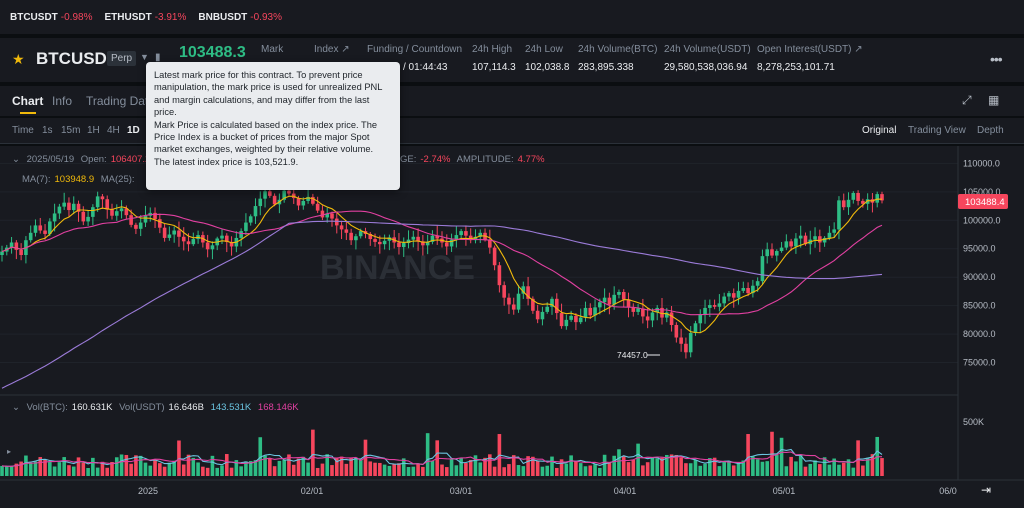 Image resolution: width=1024 pixels, height=508 pixels. I want to click on contract-badge: Perp, so click(122, 58).